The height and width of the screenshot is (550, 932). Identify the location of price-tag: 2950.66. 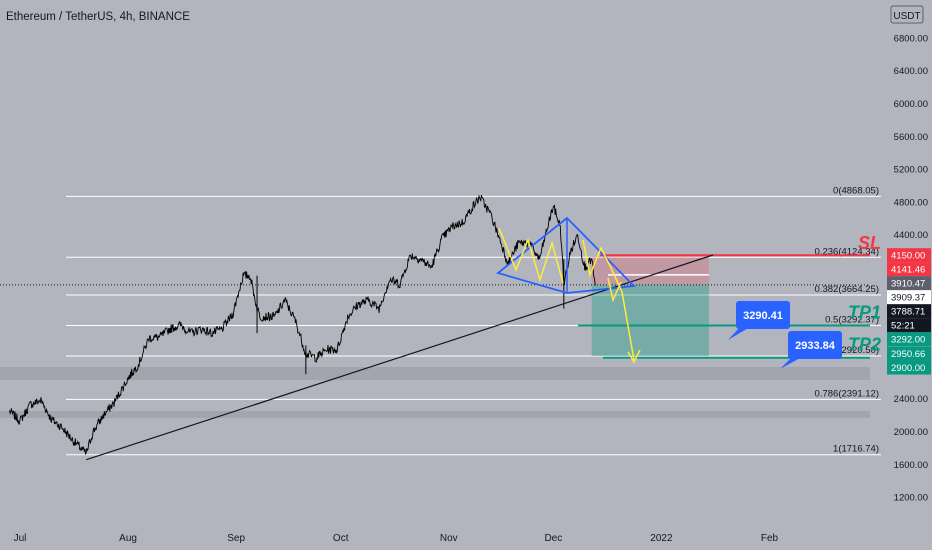
(909, 353).